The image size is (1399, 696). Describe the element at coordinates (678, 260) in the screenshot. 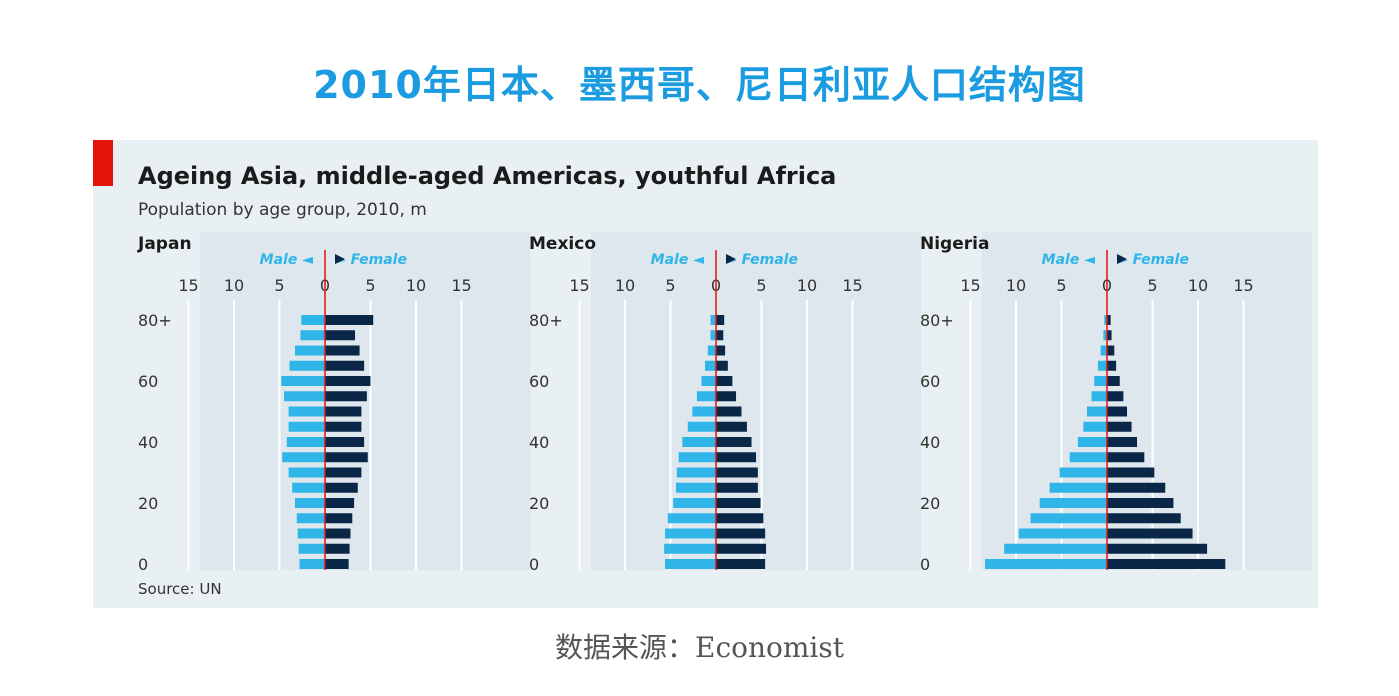

I see `mexico-legend-male: Male ◄` at that location.